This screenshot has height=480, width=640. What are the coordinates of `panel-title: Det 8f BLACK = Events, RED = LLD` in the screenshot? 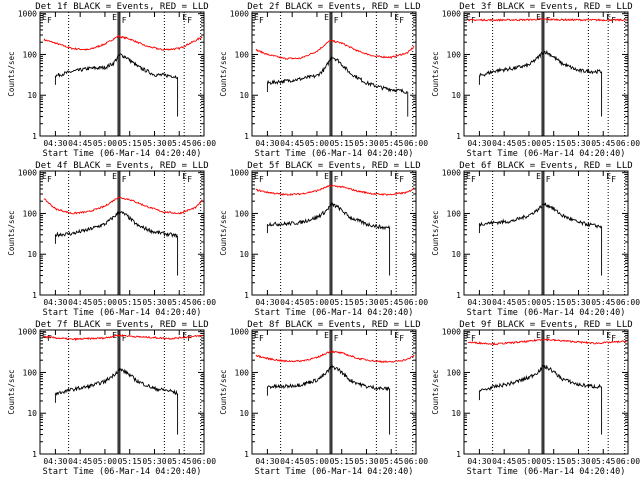 It's located at (333, 325).